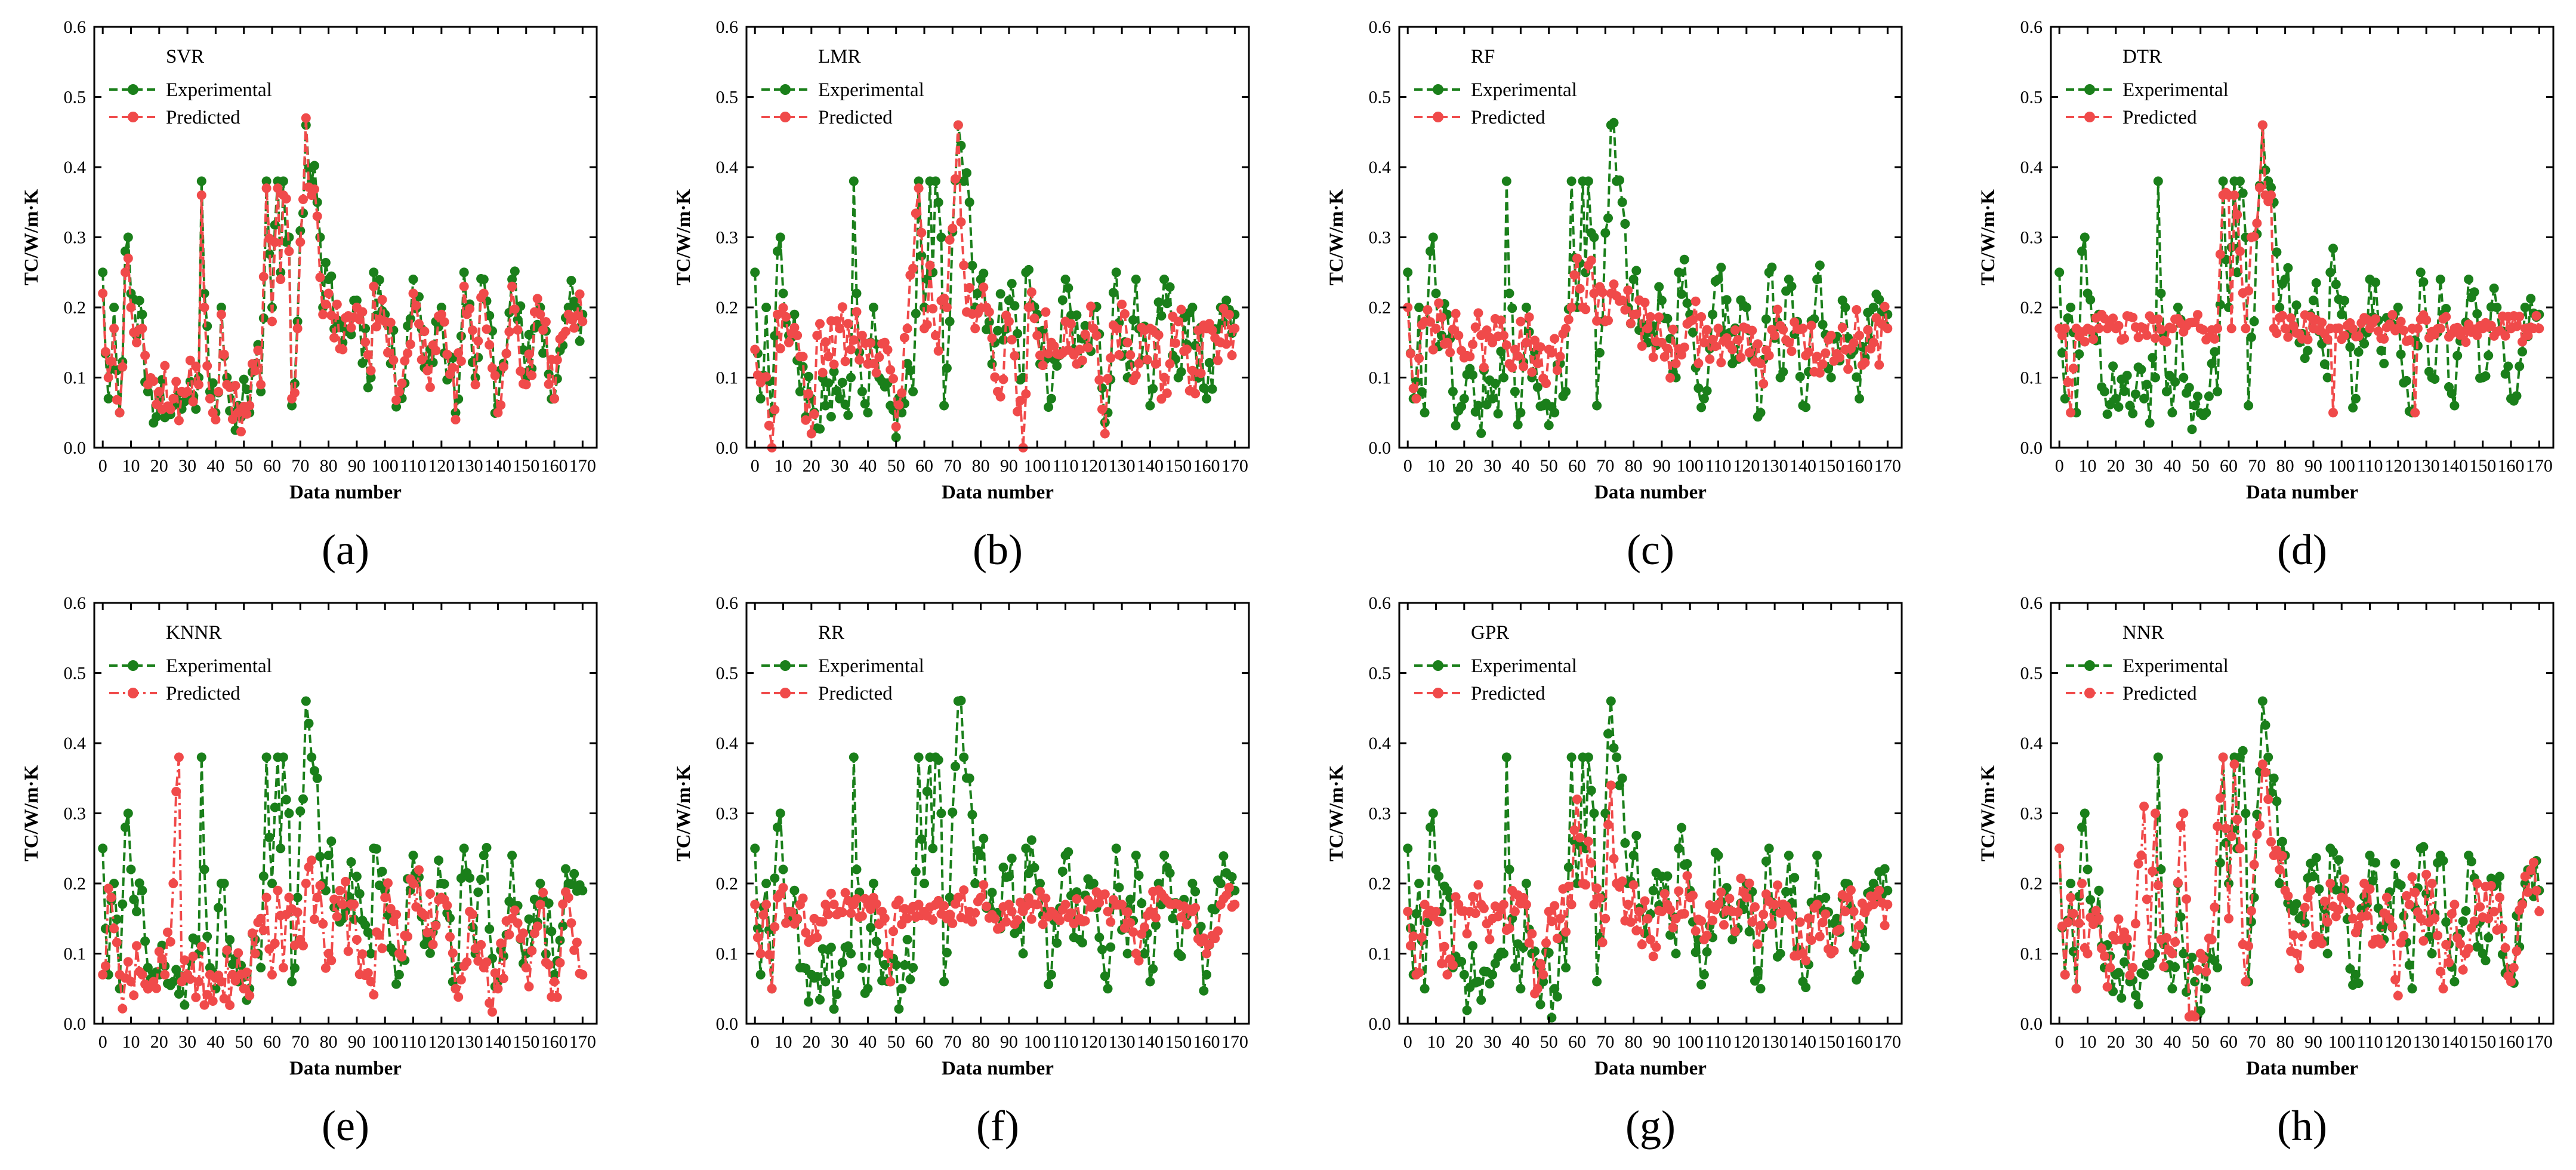  I want to click on y-tick-label: 0.1, so click(2031, 378).